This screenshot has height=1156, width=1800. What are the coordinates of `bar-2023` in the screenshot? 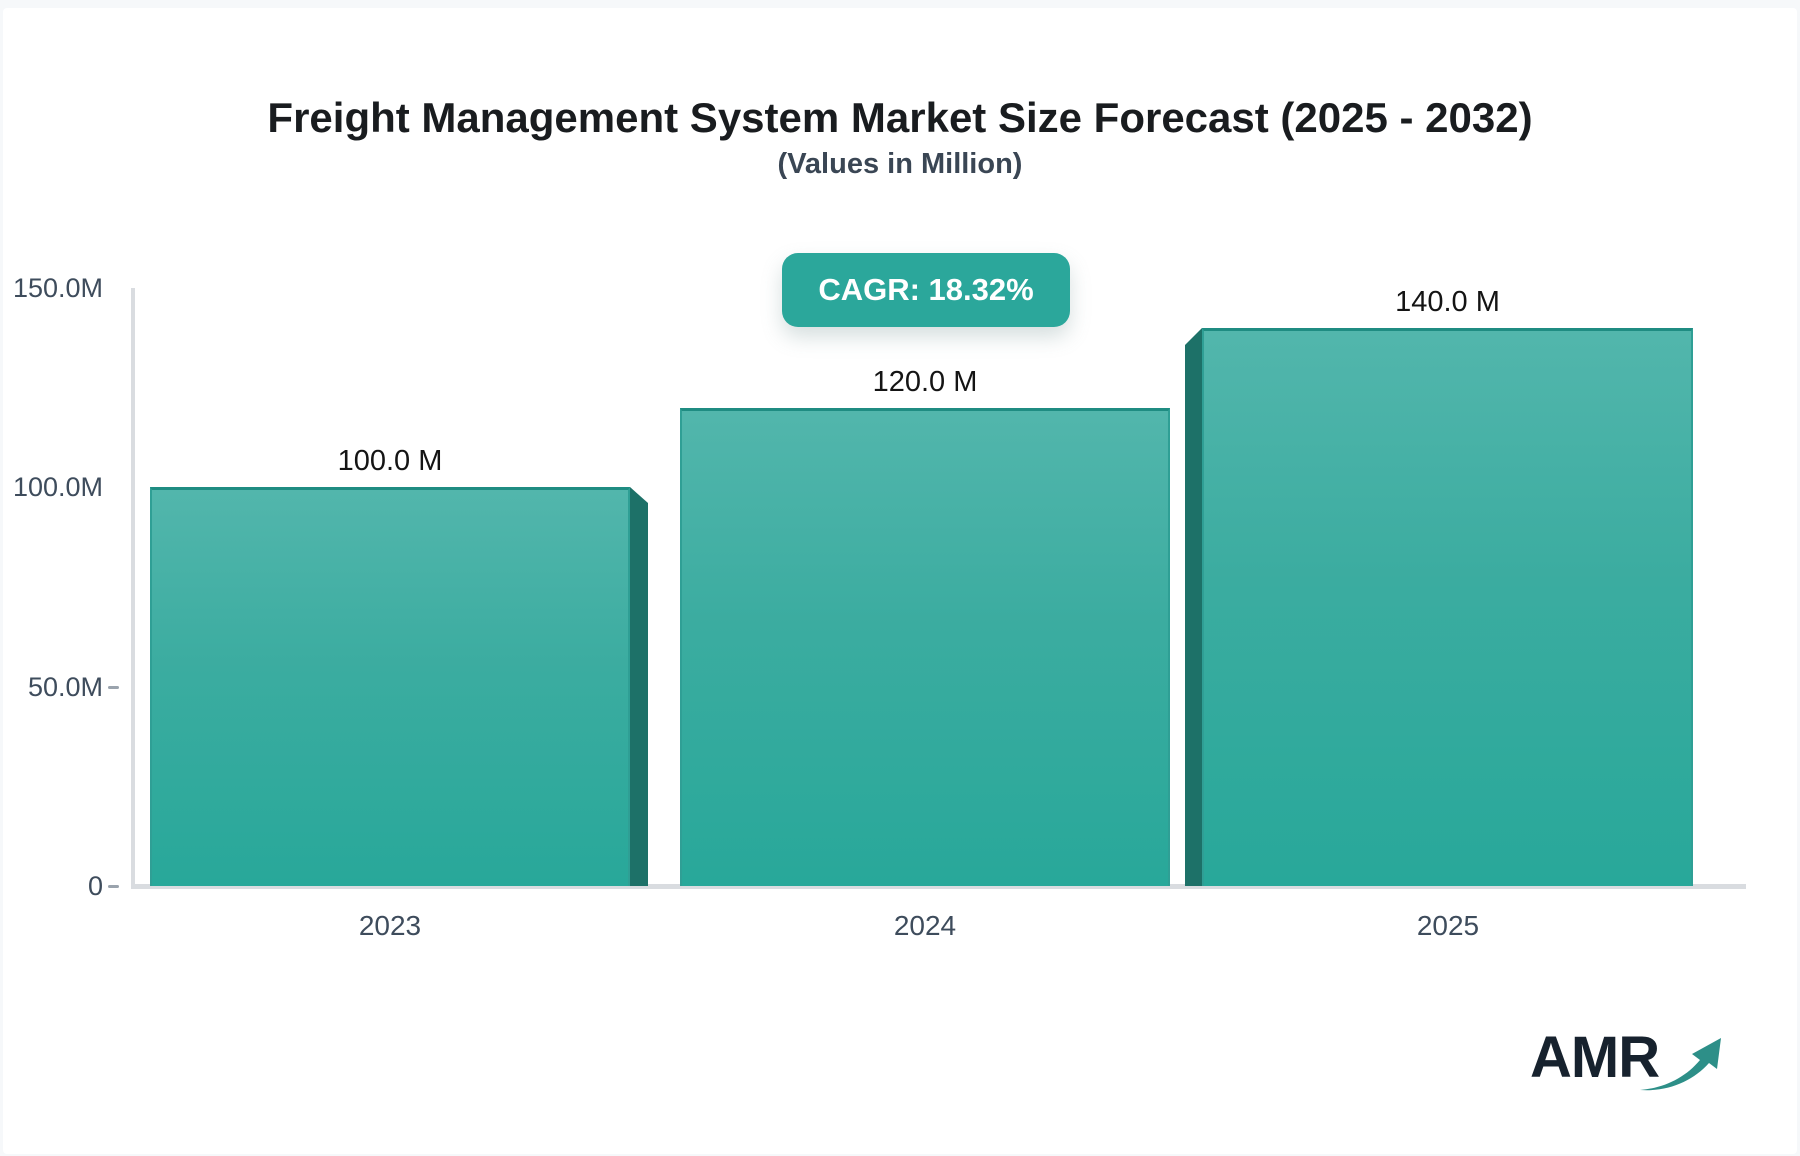 It's located at (390, 686).